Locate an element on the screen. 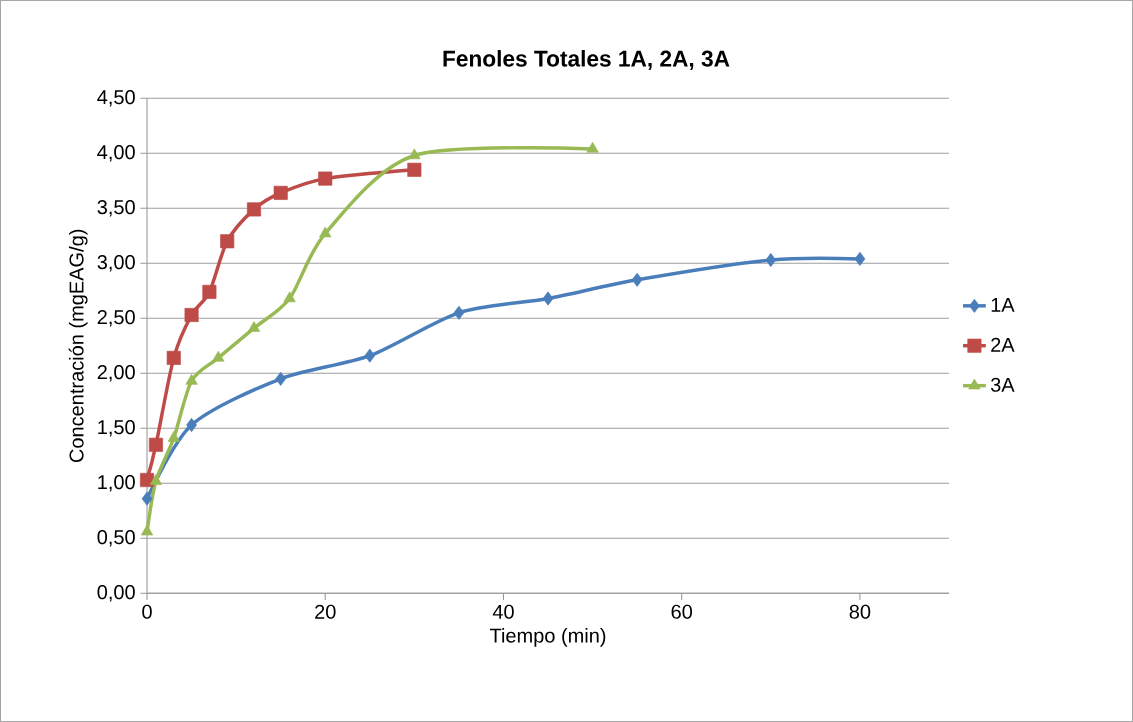 This screenshot has width=1133, height=722. legend-label: 2A is located at coordinates (1003, 344).